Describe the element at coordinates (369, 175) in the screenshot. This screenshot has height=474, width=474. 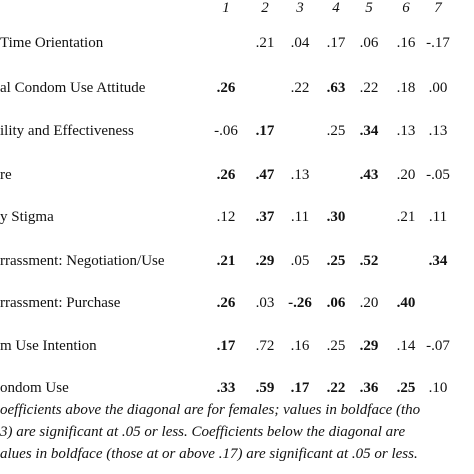
I see `table-cell: .43` at that location.